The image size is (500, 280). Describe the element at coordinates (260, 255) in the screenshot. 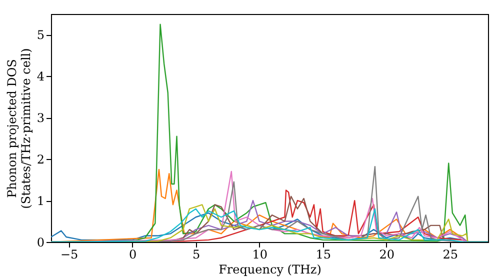

I see `x-tick-label: 10` at that location.